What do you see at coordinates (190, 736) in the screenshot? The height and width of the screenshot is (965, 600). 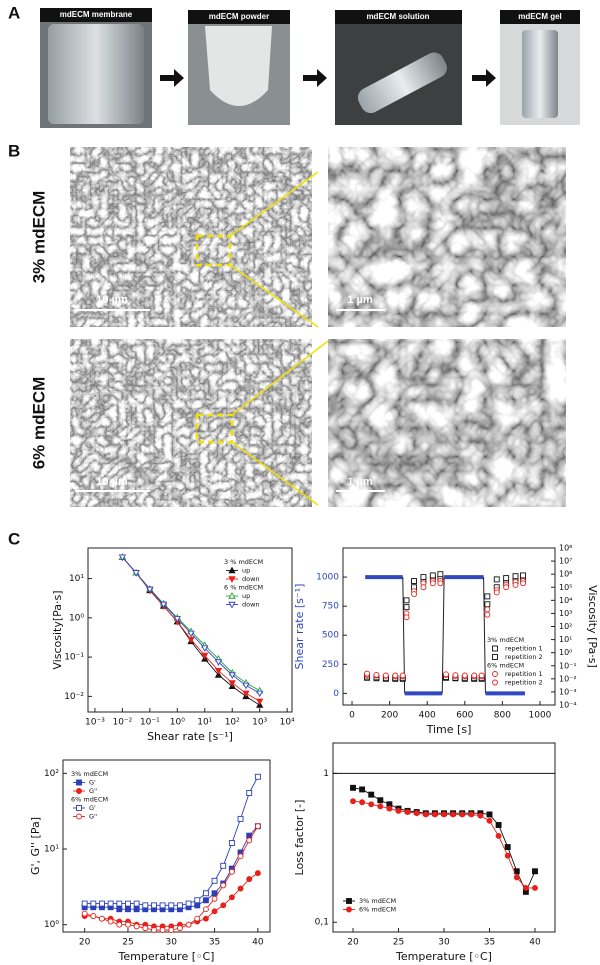 I see `x-axis-label: Shear rate [s⁻¹]` at bounding box center [190, 736].